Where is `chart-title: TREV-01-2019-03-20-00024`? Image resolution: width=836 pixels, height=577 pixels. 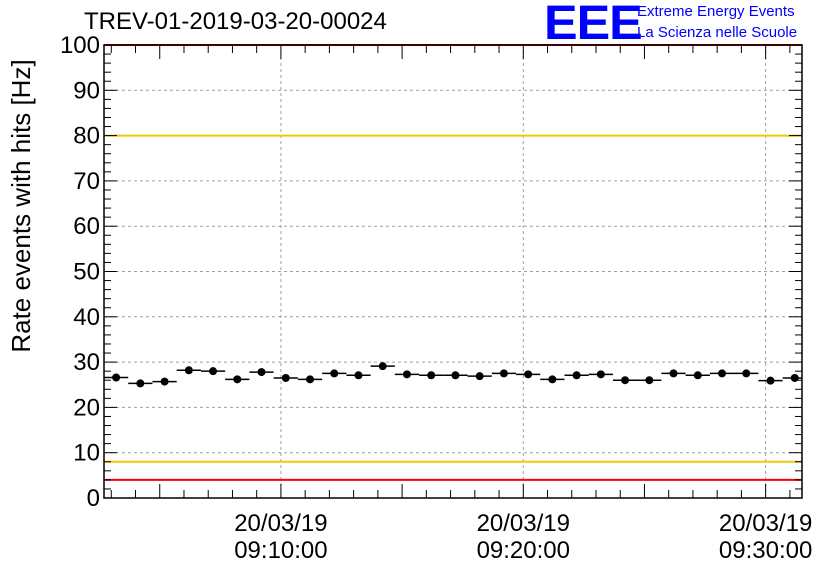 chart-title: TREV-01-2019-03-20-00024 is located at coordinates (235, 21).